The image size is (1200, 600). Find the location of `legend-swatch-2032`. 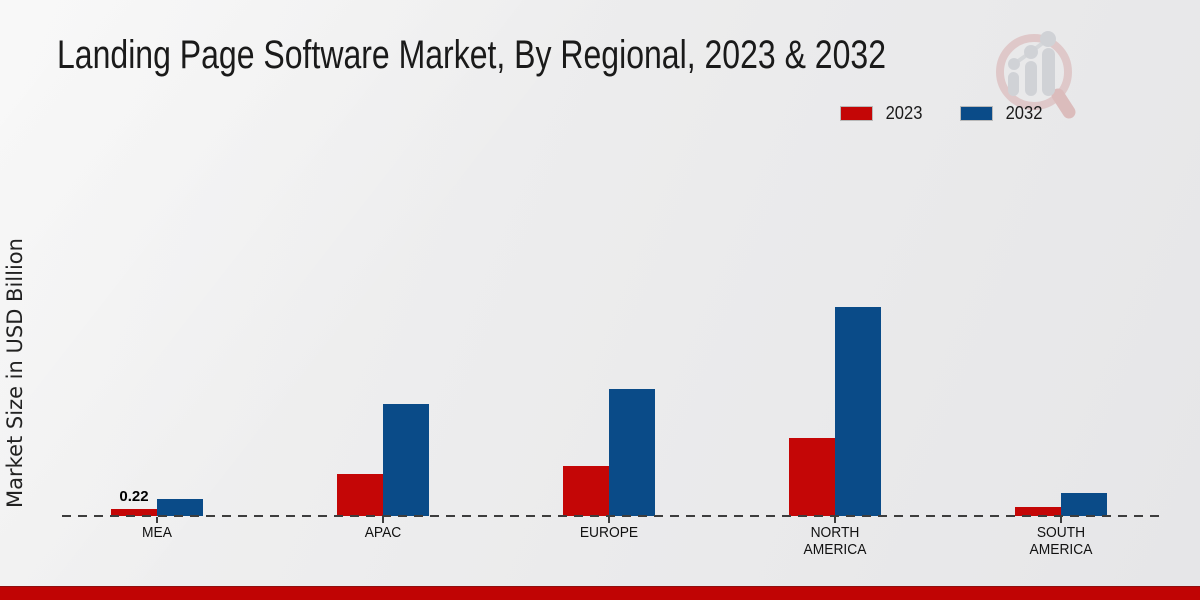

legend-swatch-2032 is located at coordinates (976, 113).